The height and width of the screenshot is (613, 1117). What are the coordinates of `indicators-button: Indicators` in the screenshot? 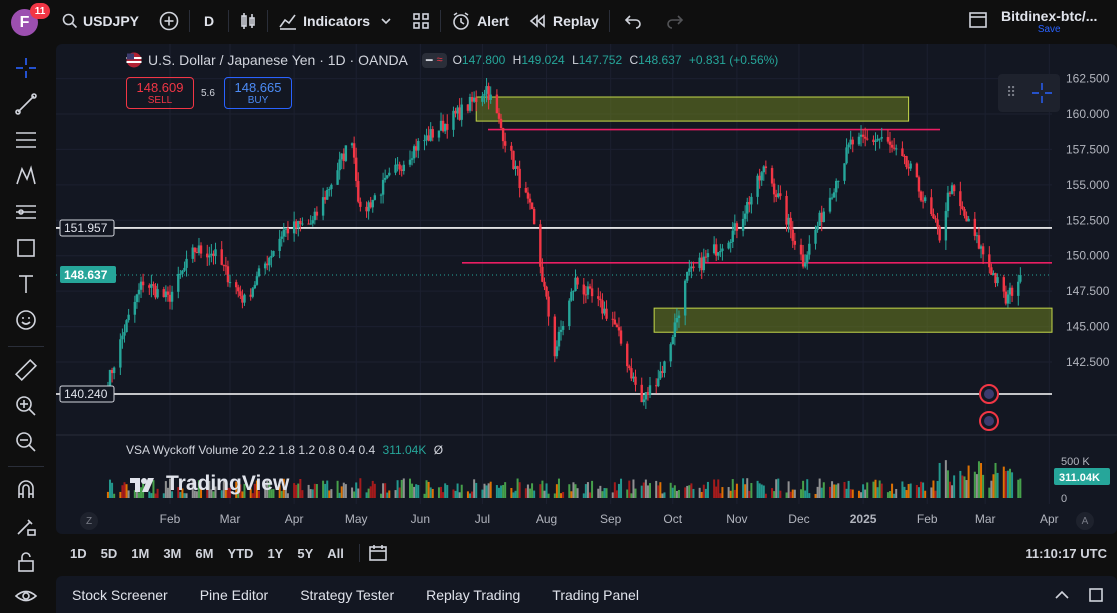 It's located at (335, 21).